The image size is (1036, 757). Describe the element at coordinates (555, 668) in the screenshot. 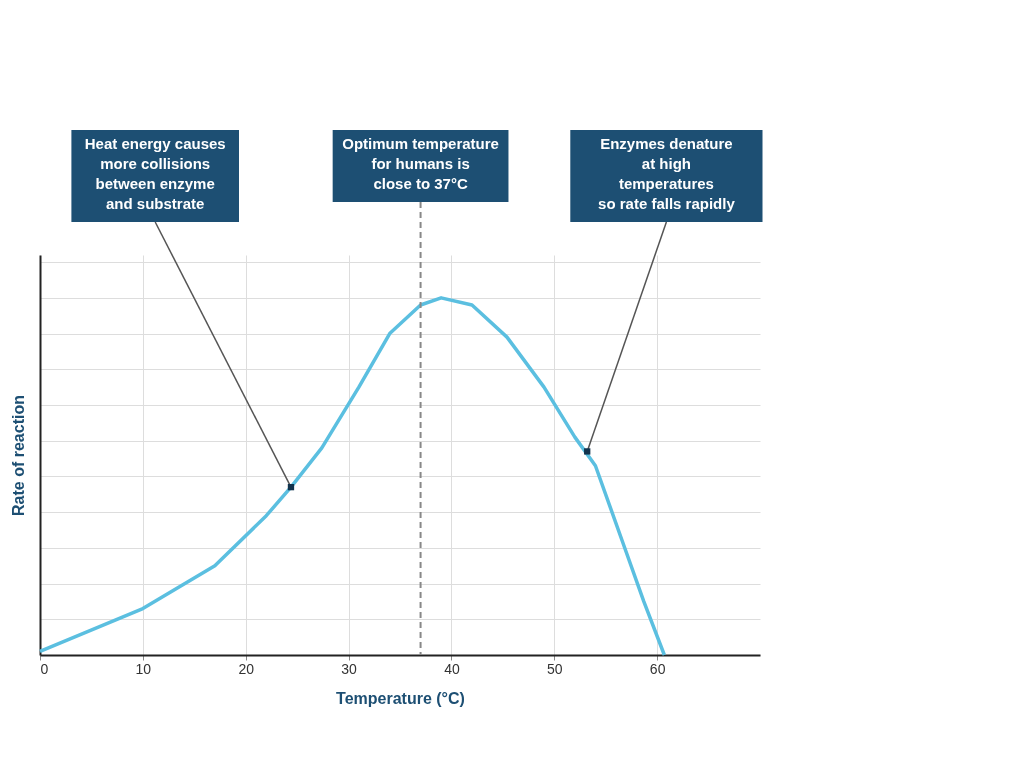

I see `x-tick-label: 50` at that location.